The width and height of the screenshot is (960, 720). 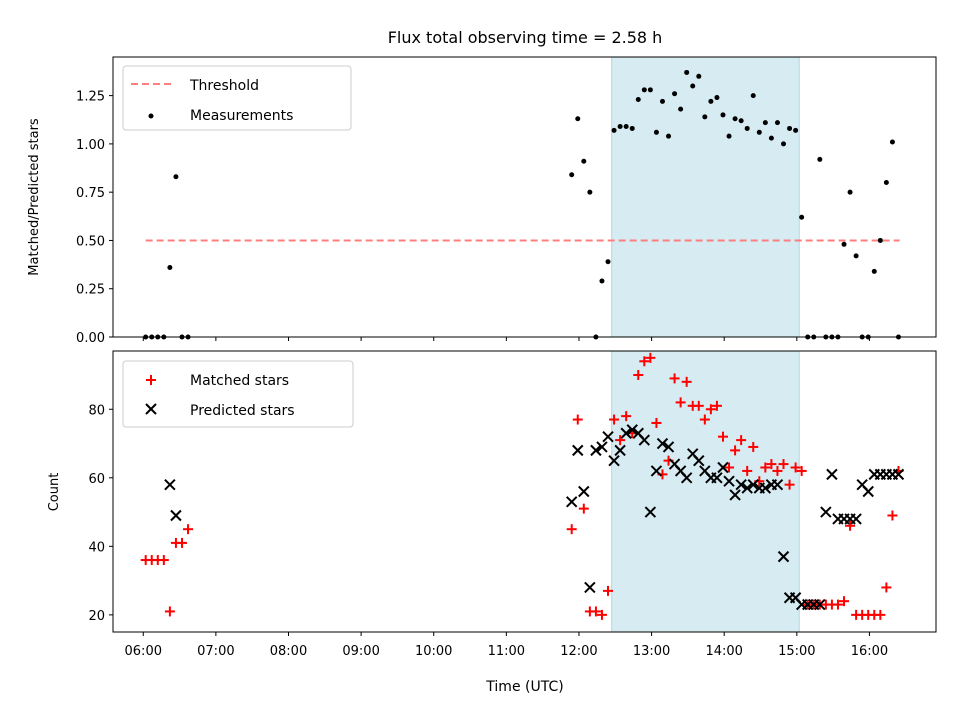 What do you see at coordinates (143, 651) in the screenshot?
I see `xtick-label: 06:00` at bounding box center [143, 651].